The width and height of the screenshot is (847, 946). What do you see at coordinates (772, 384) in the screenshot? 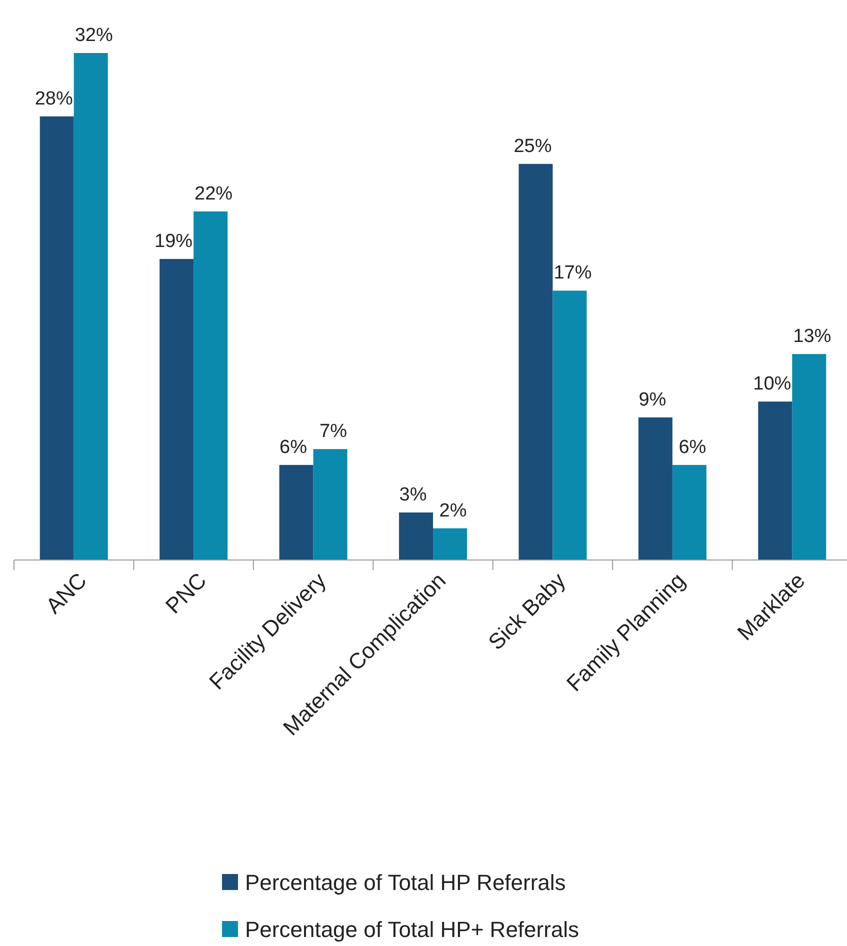
I see `data-label: 10%` at bounding box center [772, 384].